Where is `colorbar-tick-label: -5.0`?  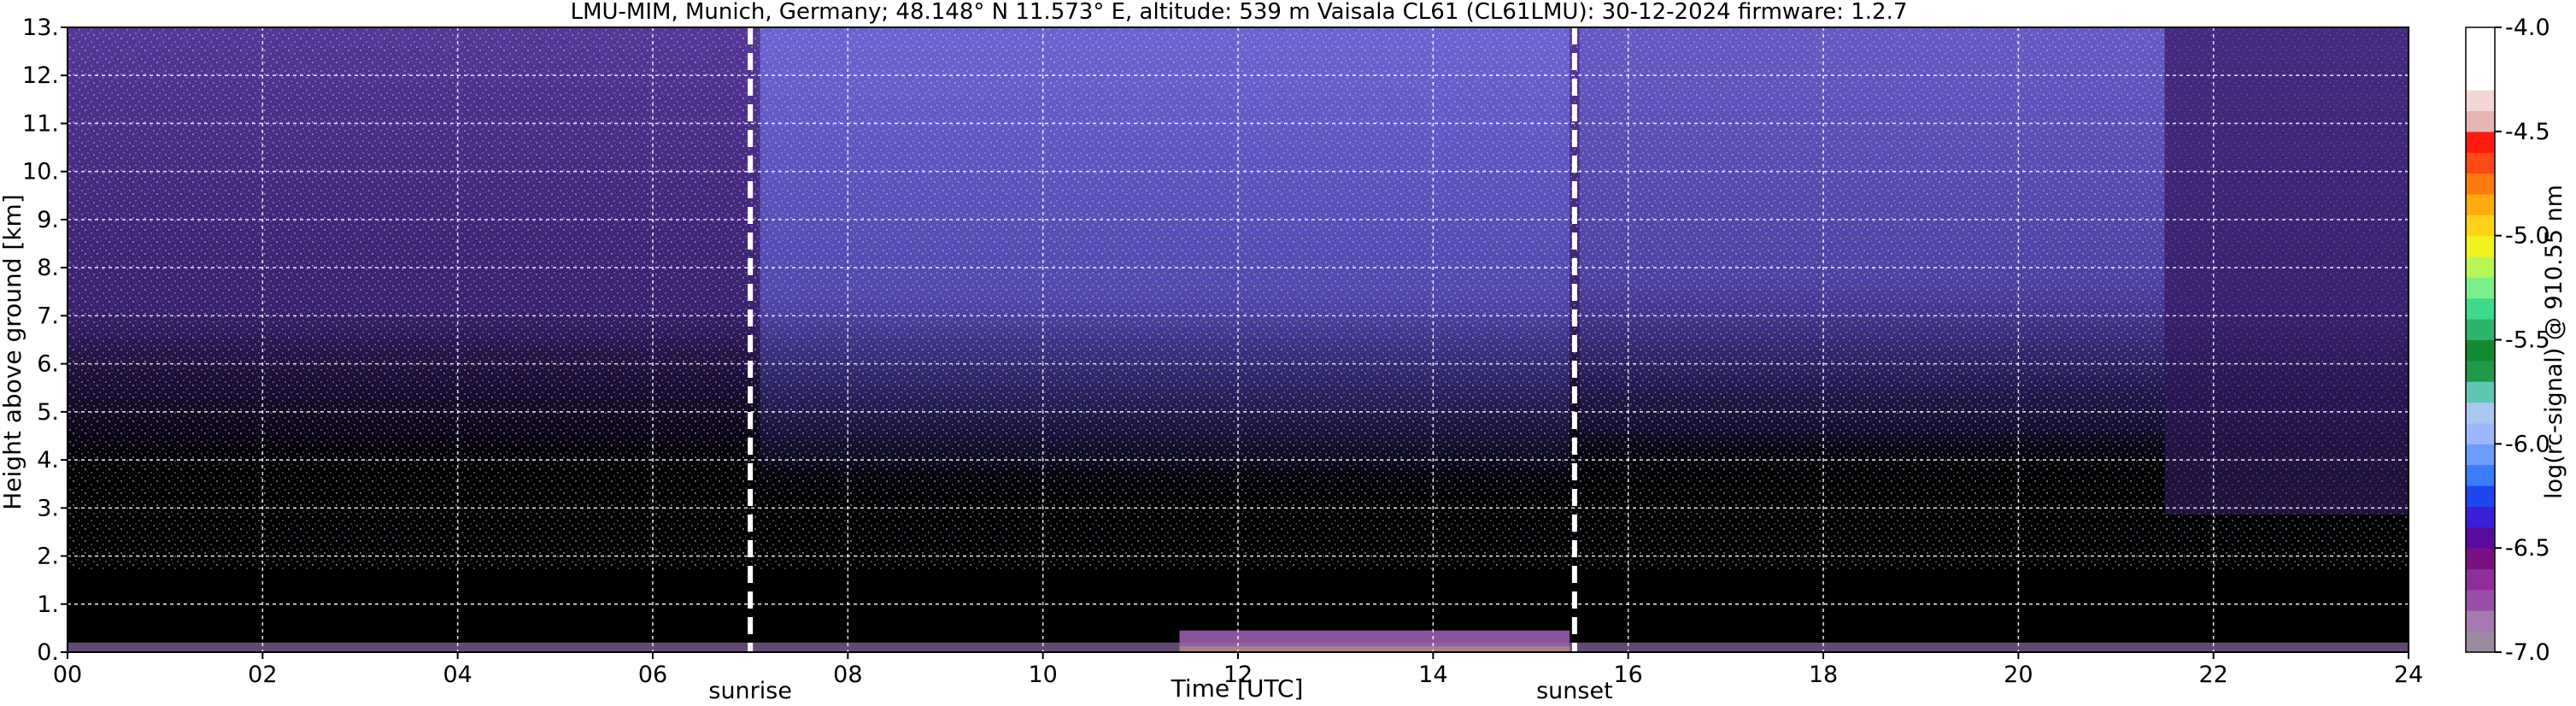
colorbar-tick-label: -5.0 is located at coordinates (2527, 236).